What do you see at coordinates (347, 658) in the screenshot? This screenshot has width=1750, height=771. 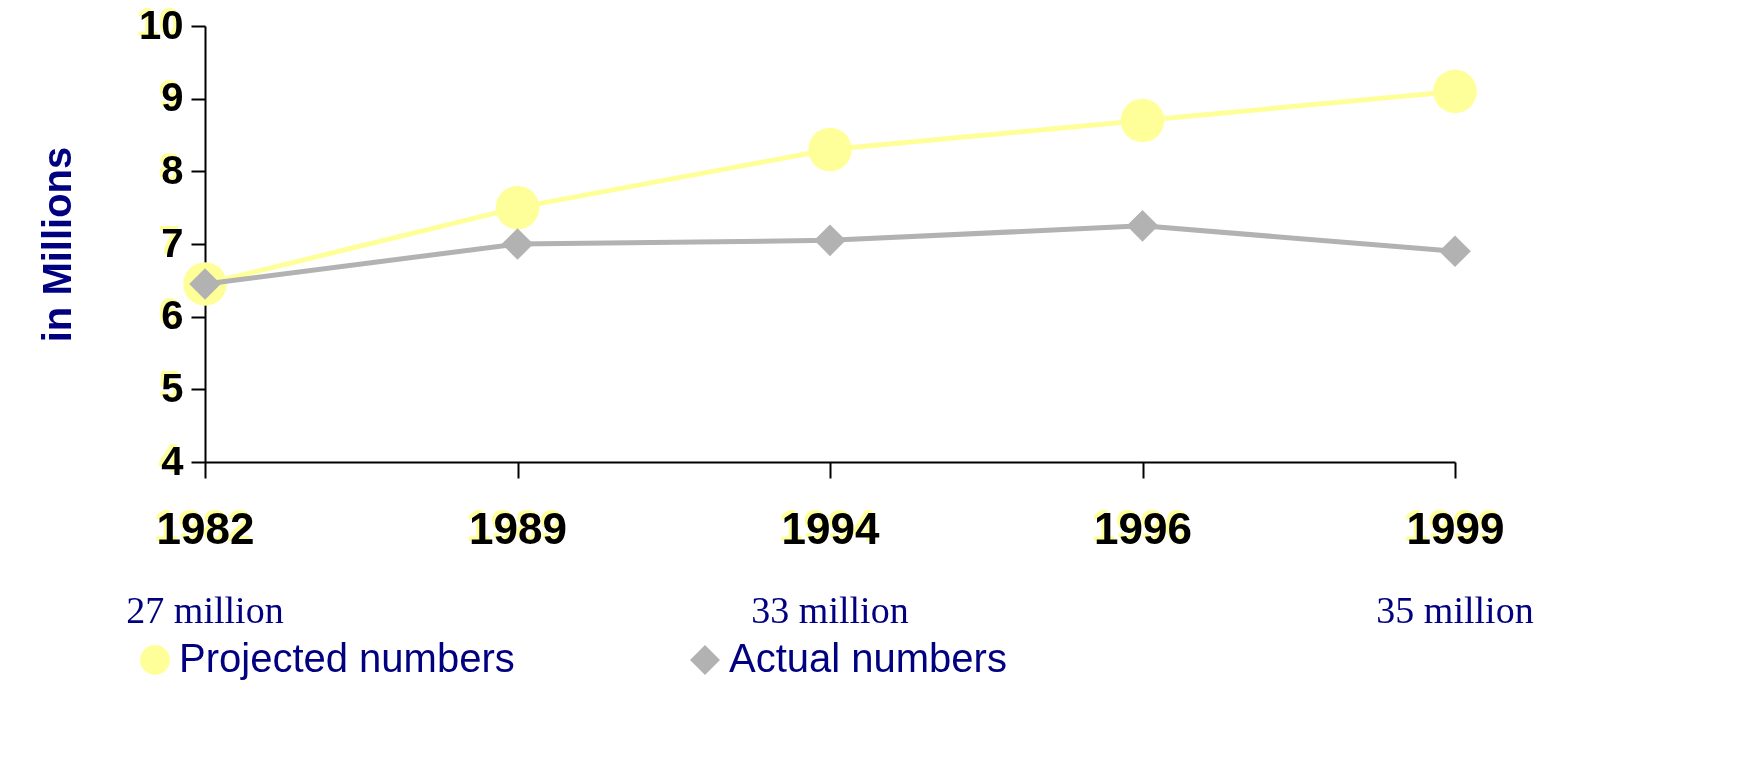 I see `legend-label: Projected numbers` at bounding box center [347, 658].